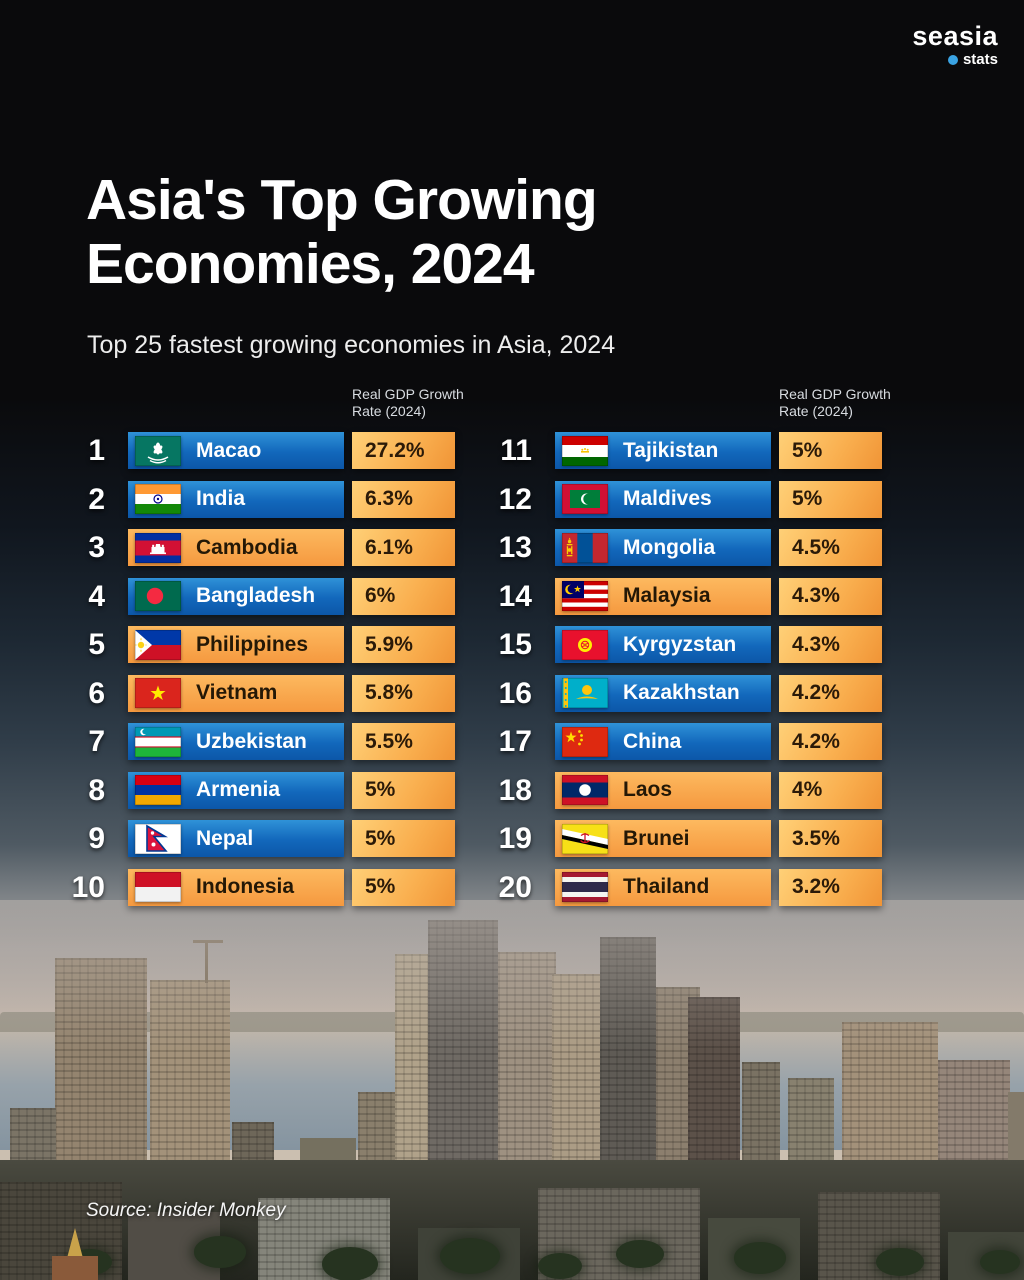  I want to click on ranking-row: 12 Maldives 5%, so click(682, 499).